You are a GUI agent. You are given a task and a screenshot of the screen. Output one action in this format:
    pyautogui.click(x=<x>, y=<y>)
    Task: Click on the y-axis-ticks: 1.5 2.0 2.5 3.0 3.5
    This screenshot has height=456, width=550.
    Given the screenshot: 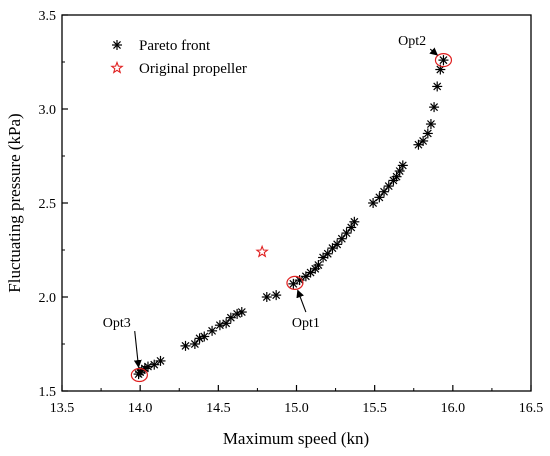 What is the action you would take?
    pyautogui.click(x=53, y=204)
    